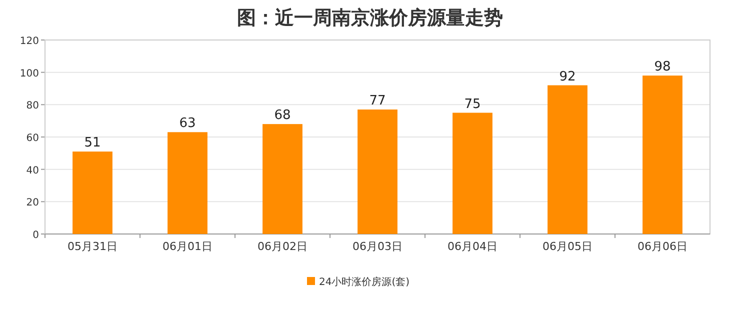 The height and width of the screenshot is (312, 740). Describe the element at coordinates (663, 246) in the screenshot. I see `x-tick-label: 06月06日` at that location.